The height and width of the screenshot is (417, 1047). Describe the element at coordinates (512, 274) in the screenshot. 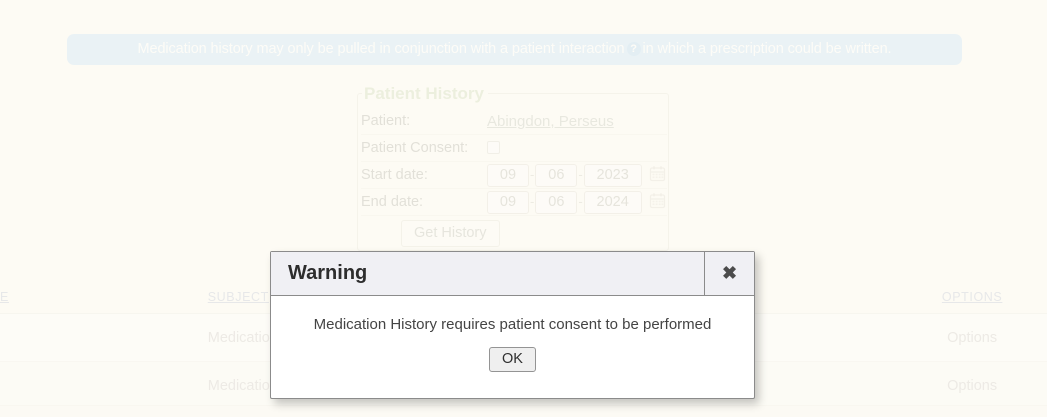

I see `modal-header: Warning ✖` at that location.